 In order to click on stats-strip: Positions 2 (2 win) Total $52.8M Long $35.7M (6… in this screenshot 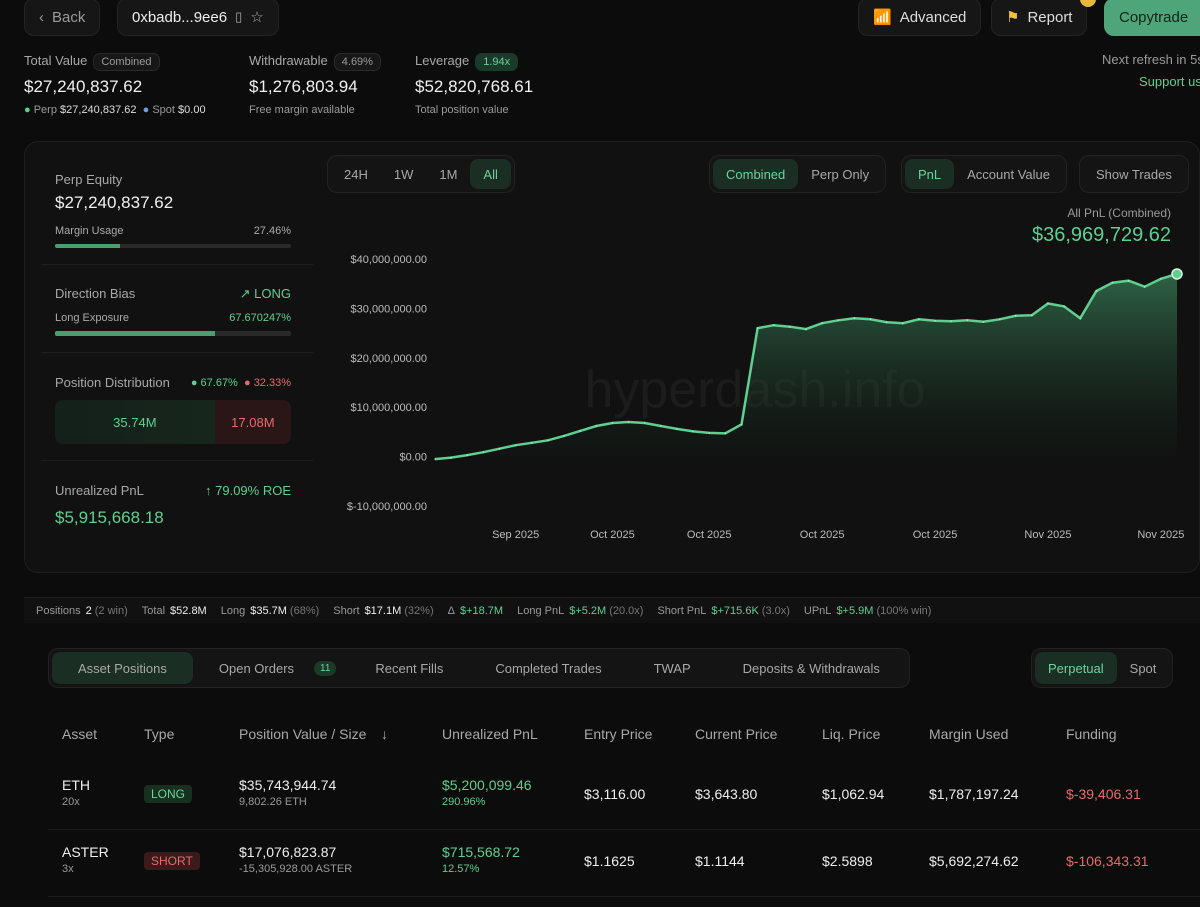, I will do `click(612, 610)`.